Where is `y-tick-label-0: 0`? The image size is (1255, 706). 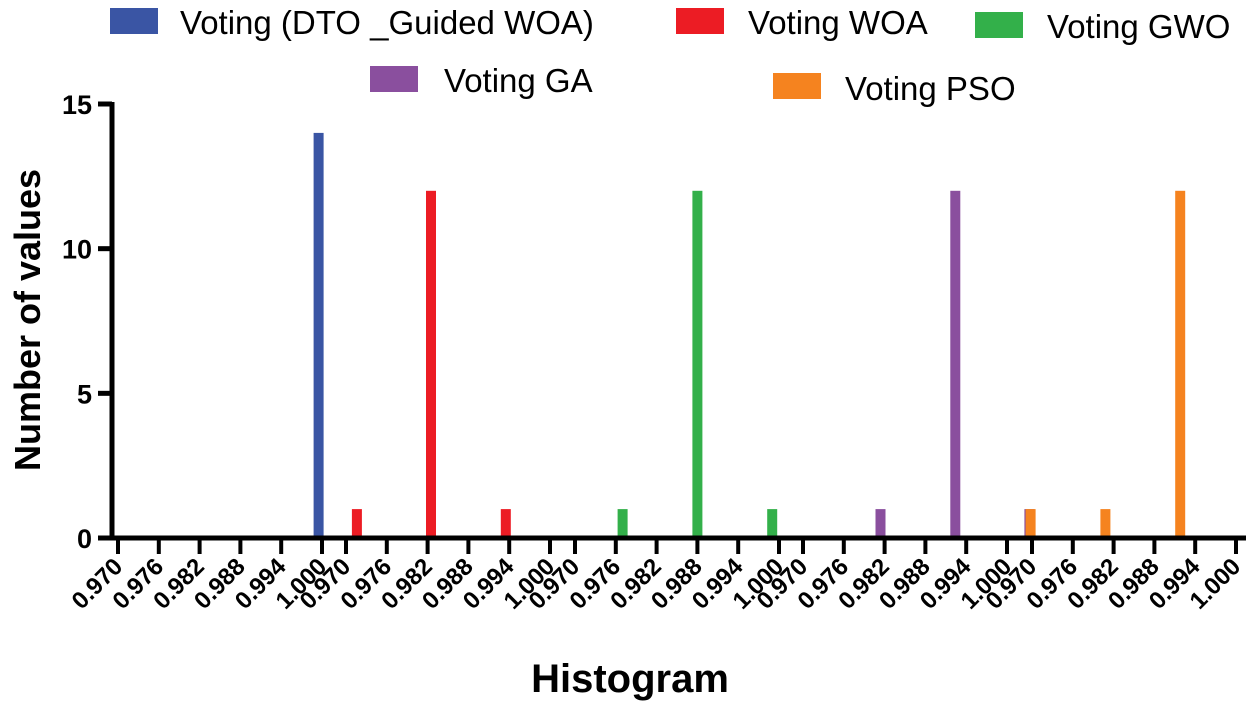 y-tick-label-0: 0 is located at coordinates (84, 539).